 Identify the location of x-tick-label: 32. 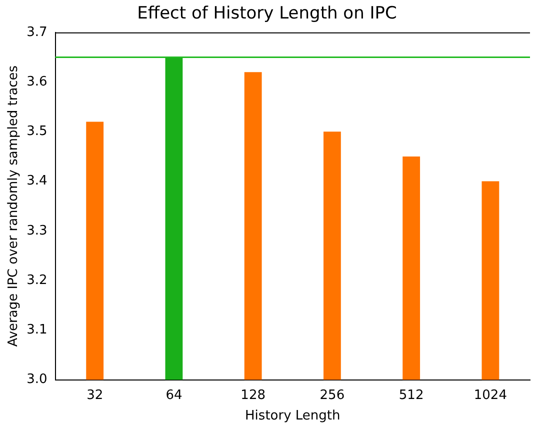
(95, 395).